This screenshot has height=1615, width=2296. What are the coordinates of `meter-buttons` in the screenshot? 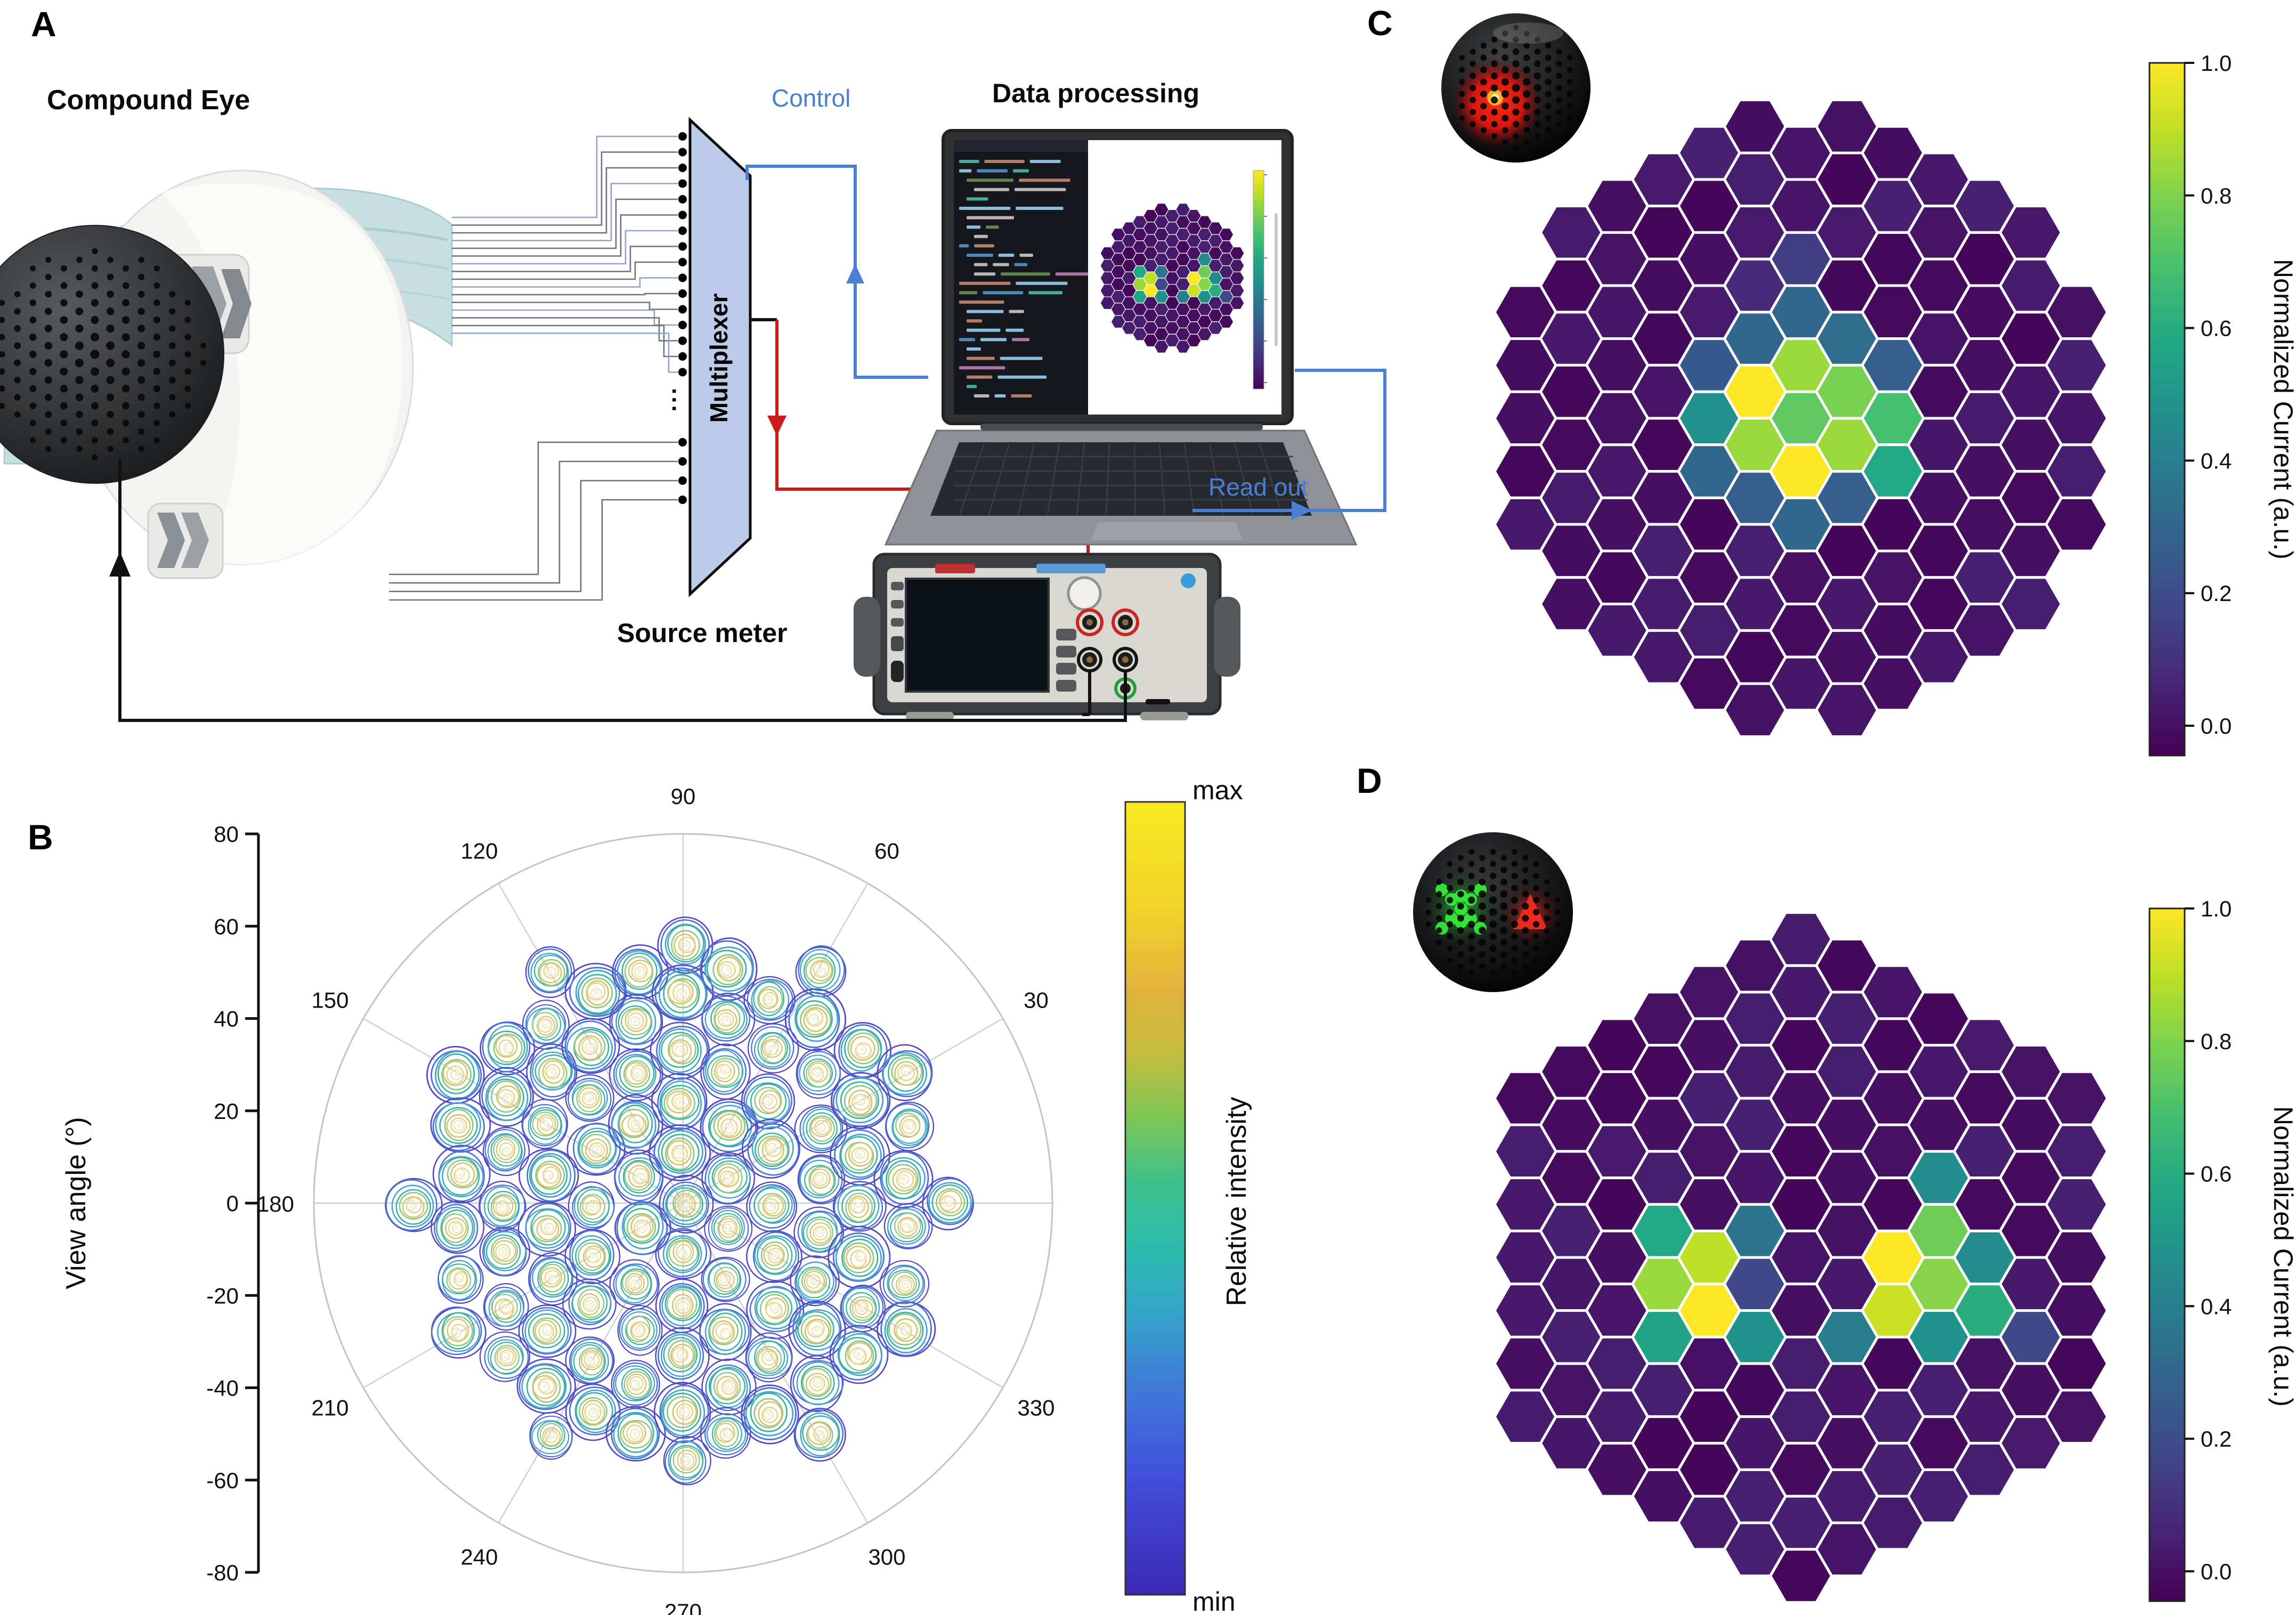 It's located at (983, 637).